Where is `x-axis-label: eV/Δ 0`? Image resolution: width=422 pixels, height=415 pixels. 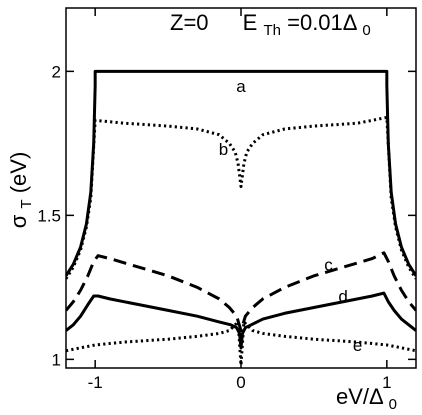
x-axis-label: eV/Δ 0 is located at coordinates (366, 398).